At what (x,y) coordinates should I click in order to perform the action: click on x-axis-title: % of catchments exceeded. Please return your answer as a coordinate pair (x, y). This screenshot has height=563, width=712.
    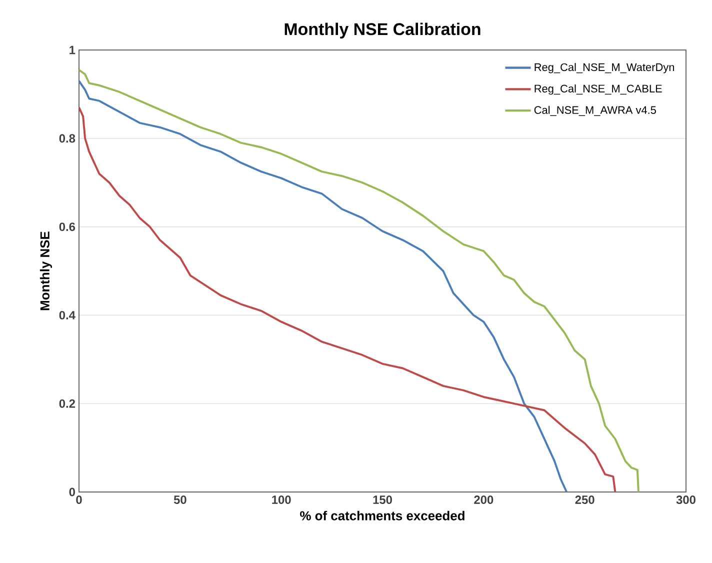
    Looking at the image, I should click on (382, 515).